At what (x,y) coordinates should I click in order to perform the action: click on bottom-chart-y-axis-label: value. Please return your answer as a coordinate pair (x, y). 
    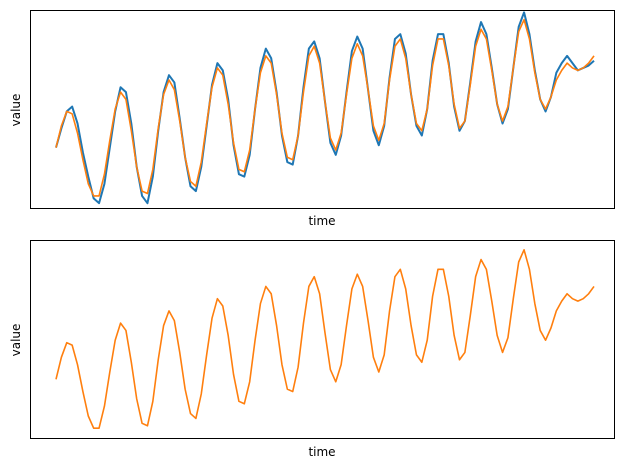
    Looking at the image, I should click on (16, 340).